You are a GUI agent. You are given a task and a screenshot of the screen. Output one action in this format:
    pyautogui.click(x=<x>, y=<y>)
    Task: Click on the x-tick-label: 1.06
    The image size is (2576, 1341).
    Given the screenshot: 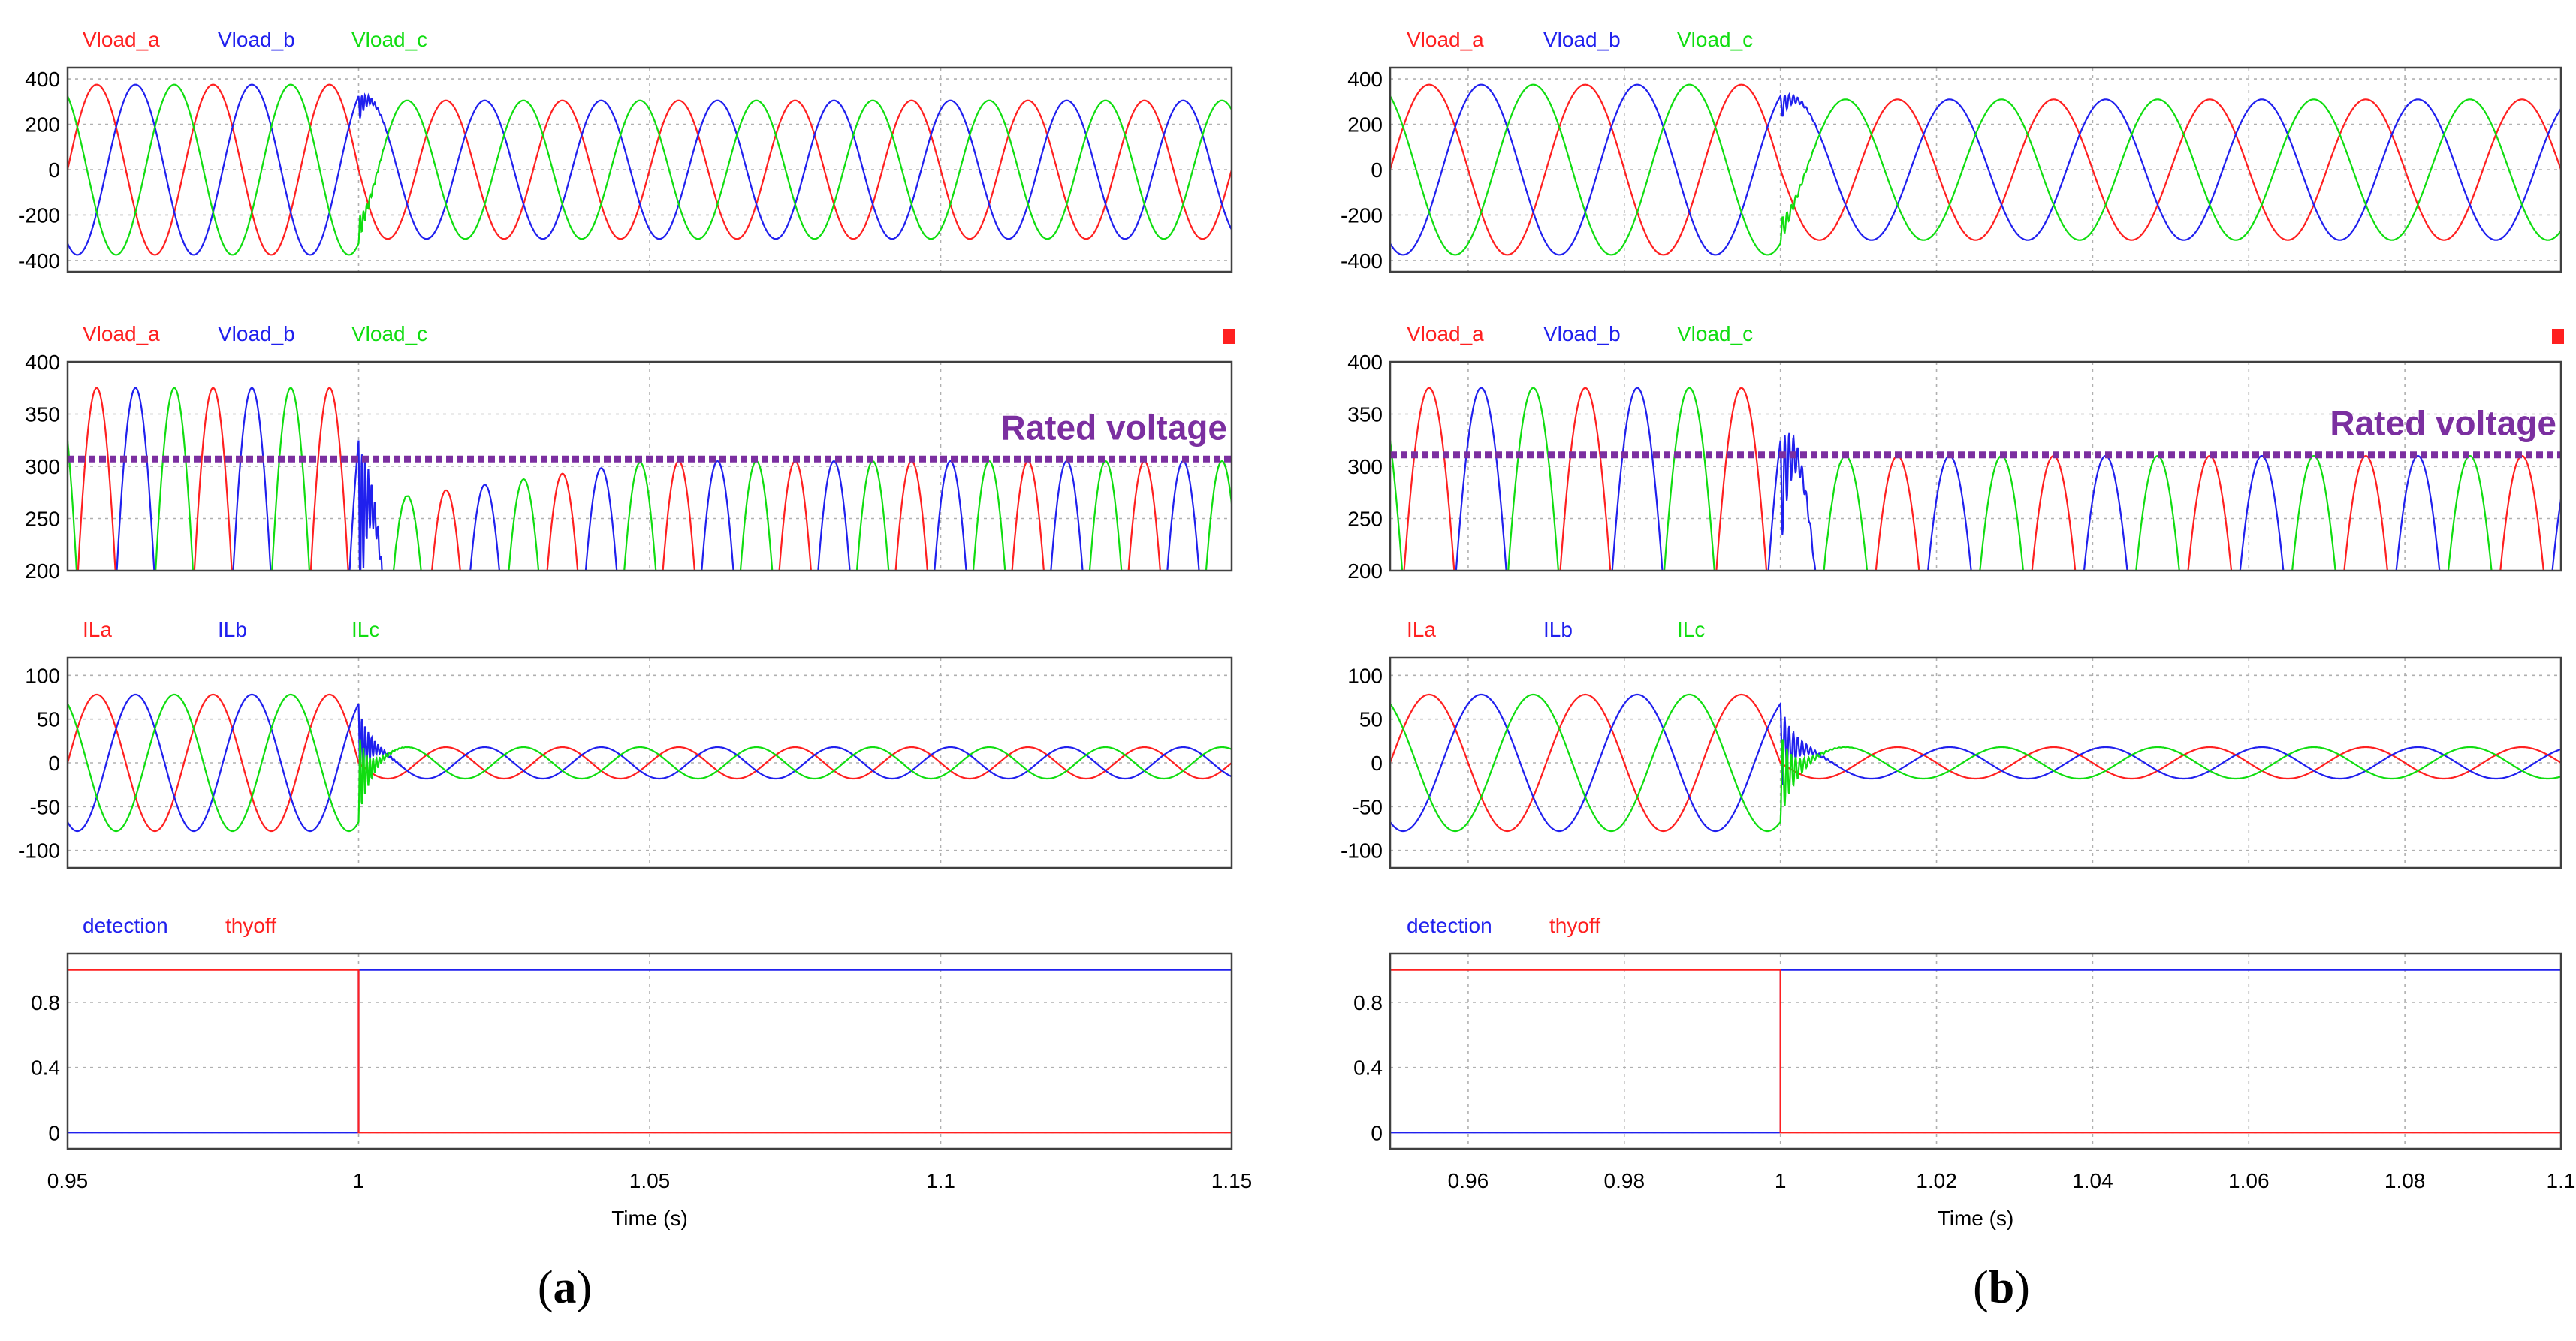 What is the action you would take?
    pyautogui.click(x=2249, y=1180)
    